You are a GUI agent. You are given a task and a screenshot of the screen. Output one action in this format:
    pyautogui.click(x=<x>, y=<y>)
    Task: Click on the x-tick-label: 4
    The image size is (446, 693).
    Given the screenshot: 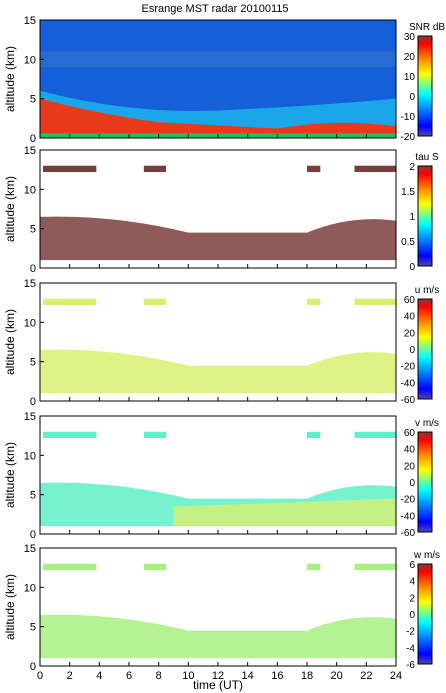 What is the action you would take?
    pyautogui.click(x=99, y=676)
    